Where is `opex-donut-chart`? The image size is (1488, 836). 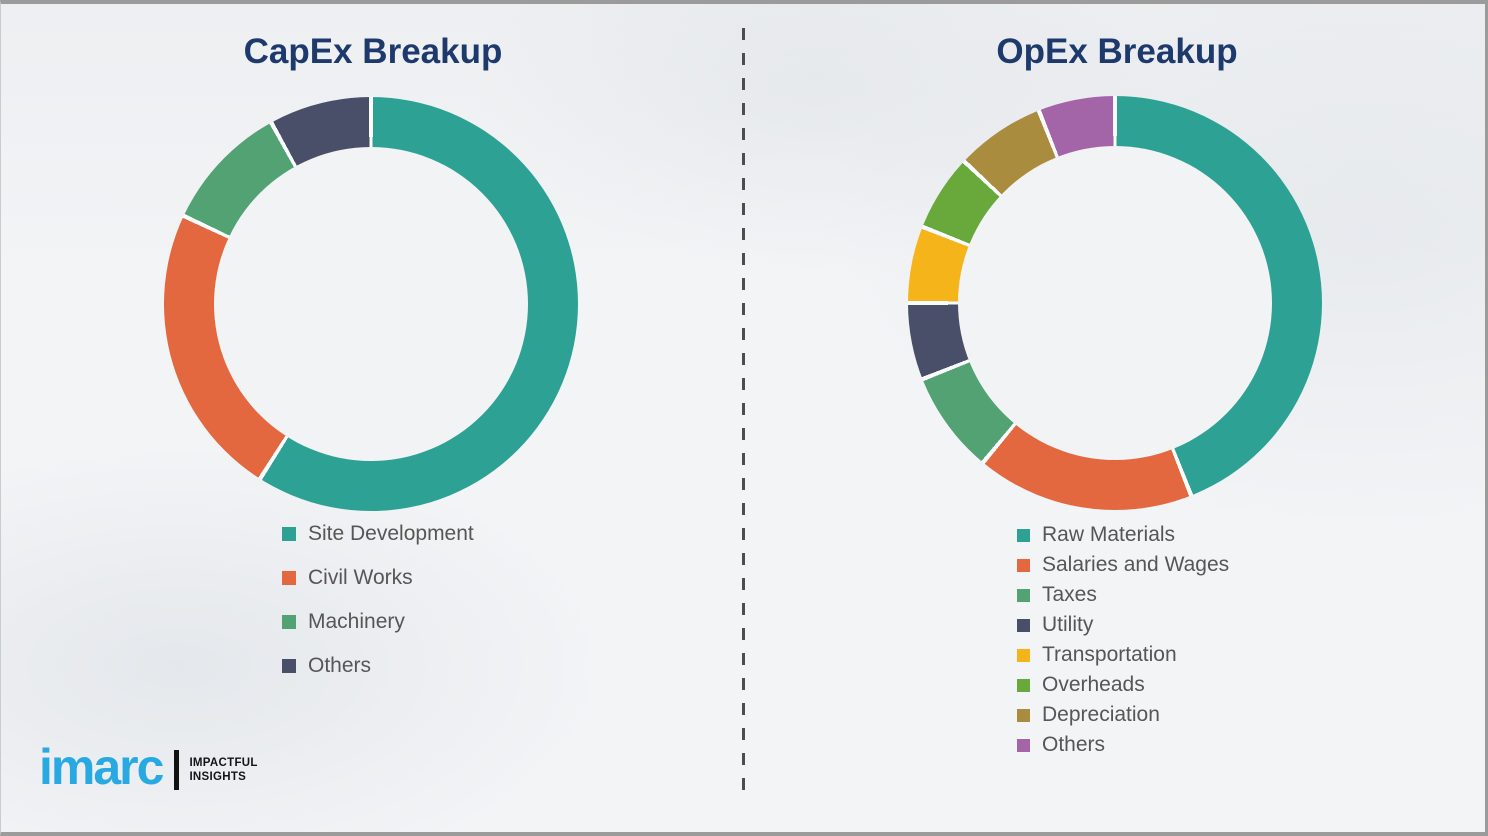 opex-donut-chart is located at coordinates (1115, 303).